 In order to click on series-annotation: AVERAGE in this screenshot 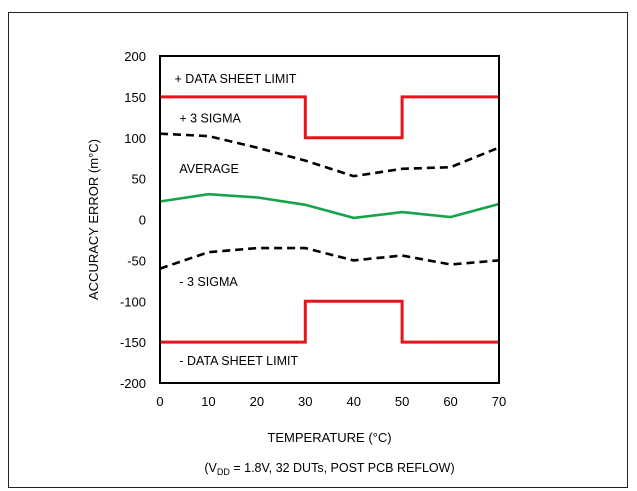, I will do `click(209, 169)`.